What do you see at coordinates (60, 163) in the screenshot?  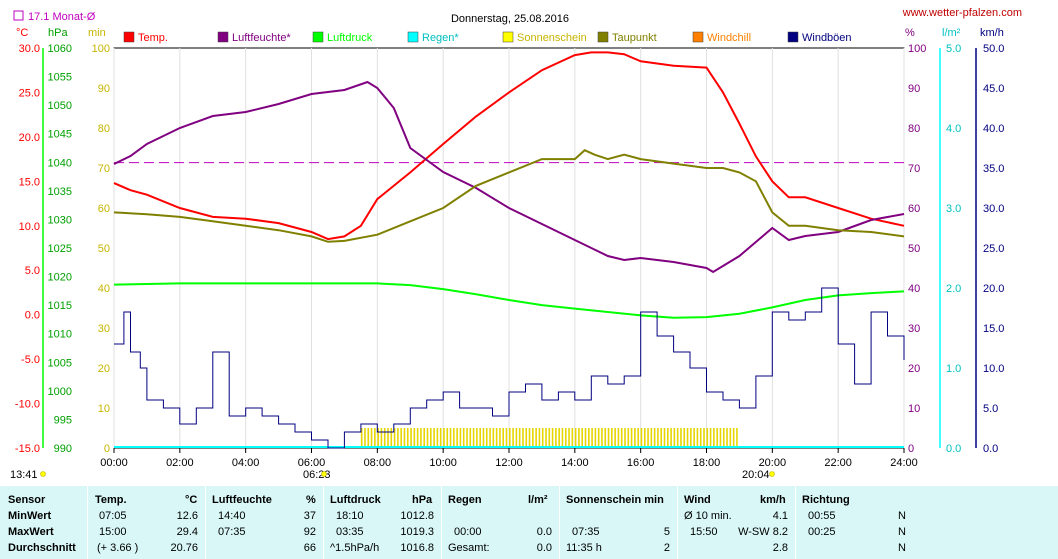 I see `y-tick-label: 1040` at bounding box center [60, 163].